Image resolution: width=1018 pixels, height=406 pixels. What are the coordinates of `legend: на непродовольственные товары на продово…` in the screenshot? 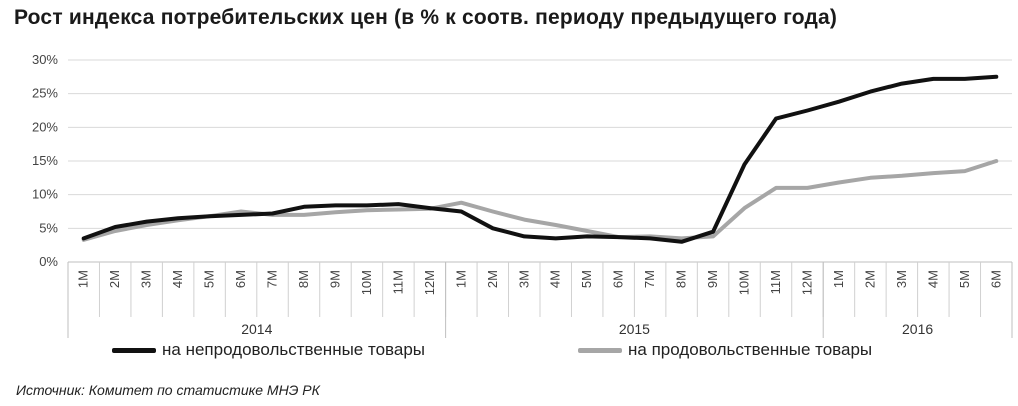 It's located at (509, 354).